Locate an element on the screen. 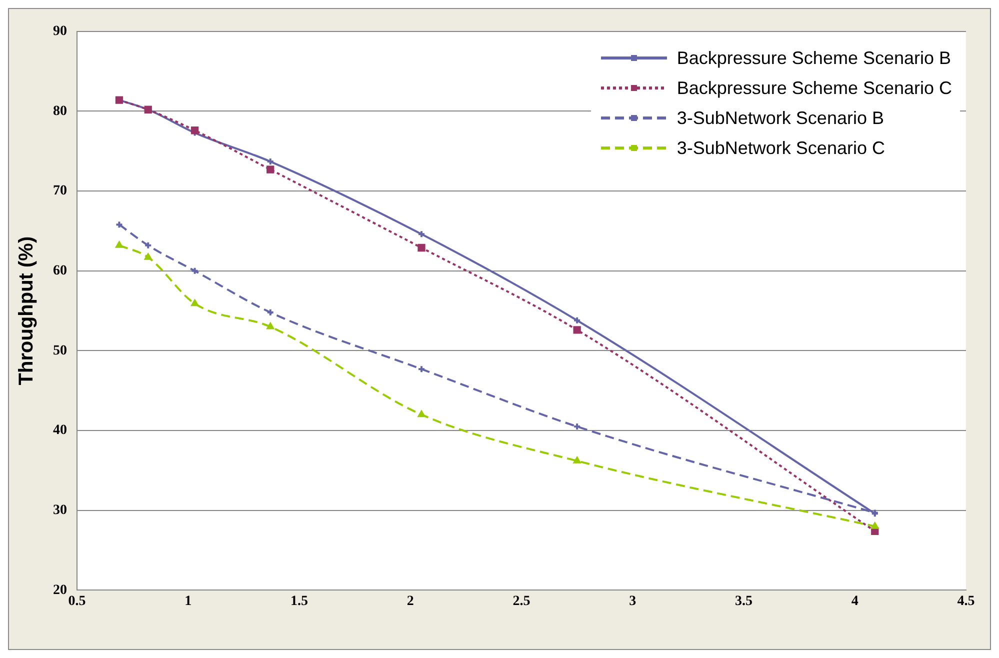  x-tick-label: 3 is located at coordinates (632, 602).